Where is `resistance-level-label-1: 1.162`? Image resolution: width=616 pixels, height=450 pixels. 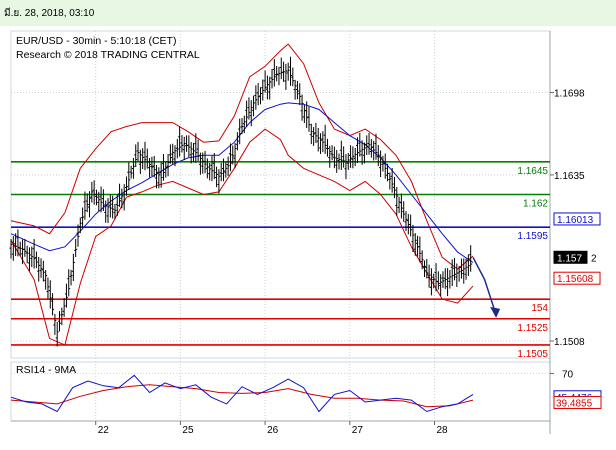 resistance-level-label-1: 1.162 is located at coordinates (535, 204).